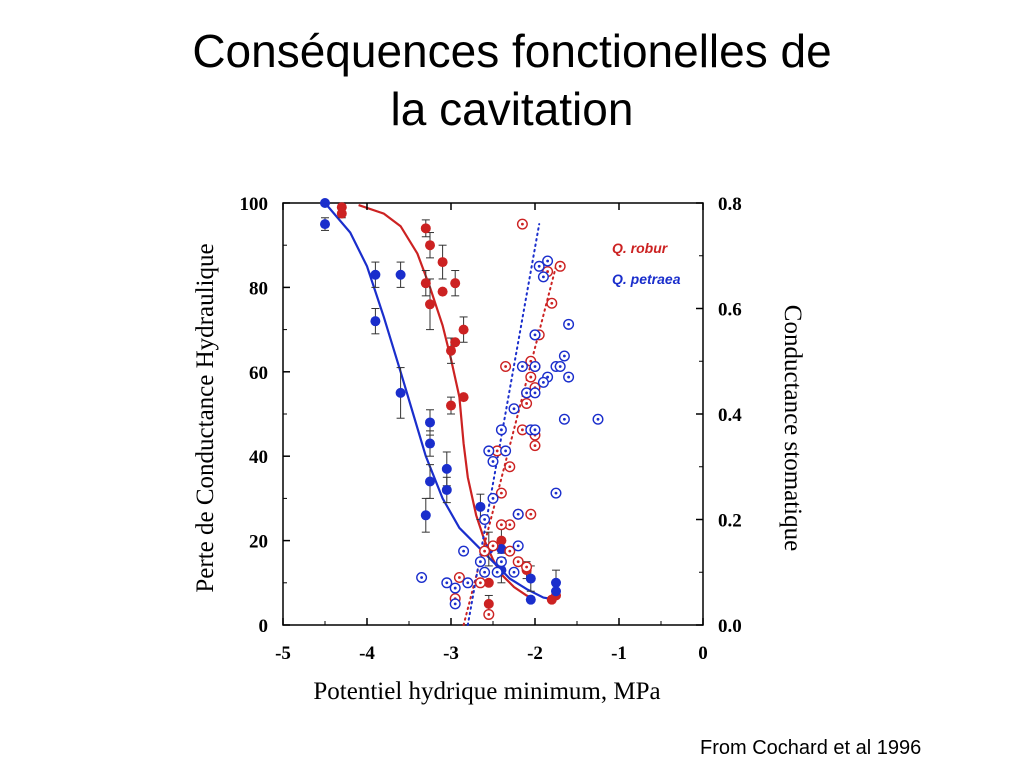 The image size is (1024, 768). What do you see at coordinates (367, 653) in the screenshot?
I see `x-tick-label: -4` at bounding box center [367, 653].